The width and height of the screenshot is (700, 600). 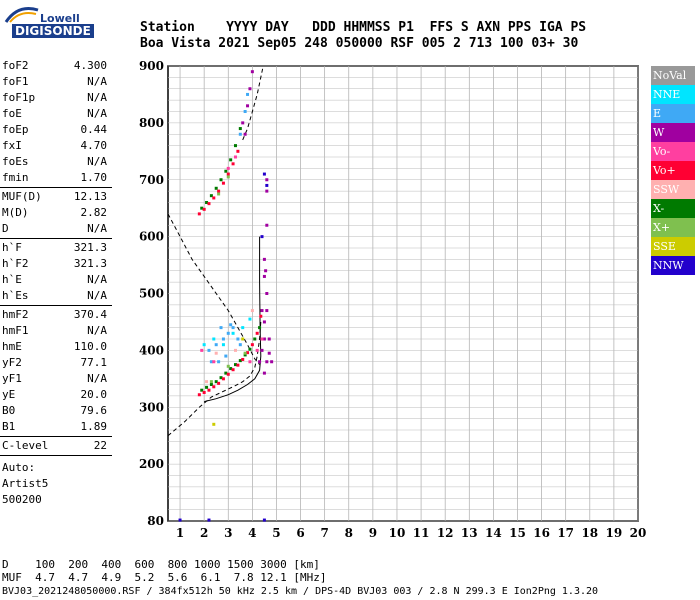 I want to click on extrapolated-profile-lower, so click(x=214, y=379).